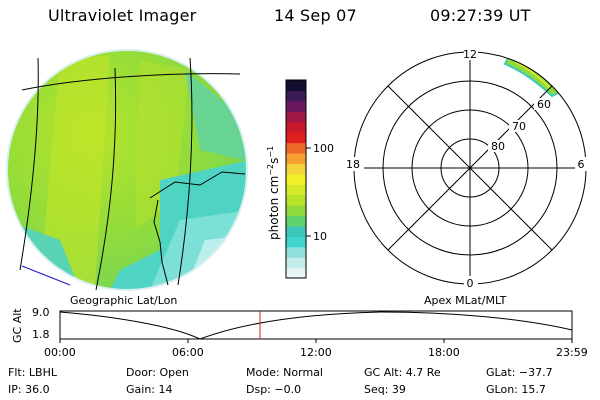  Describe the element at coordinates (581, 164) in the screenshot. I see `mlt-label-6: 6` at that location.